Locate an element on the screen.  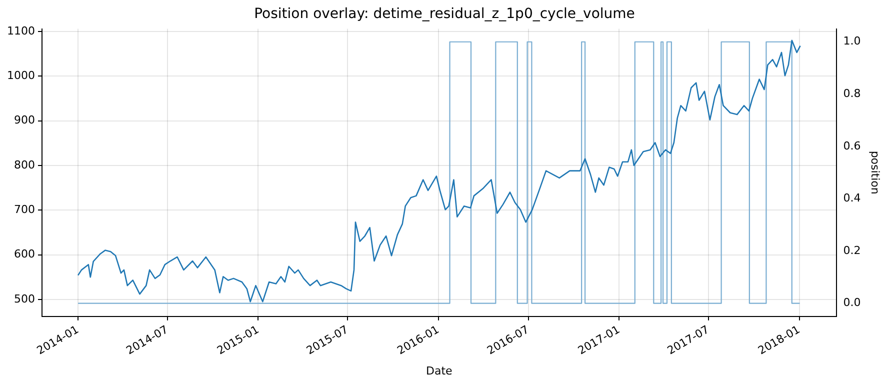
y-tick-label: 700 is located at coordinates (24, 209).